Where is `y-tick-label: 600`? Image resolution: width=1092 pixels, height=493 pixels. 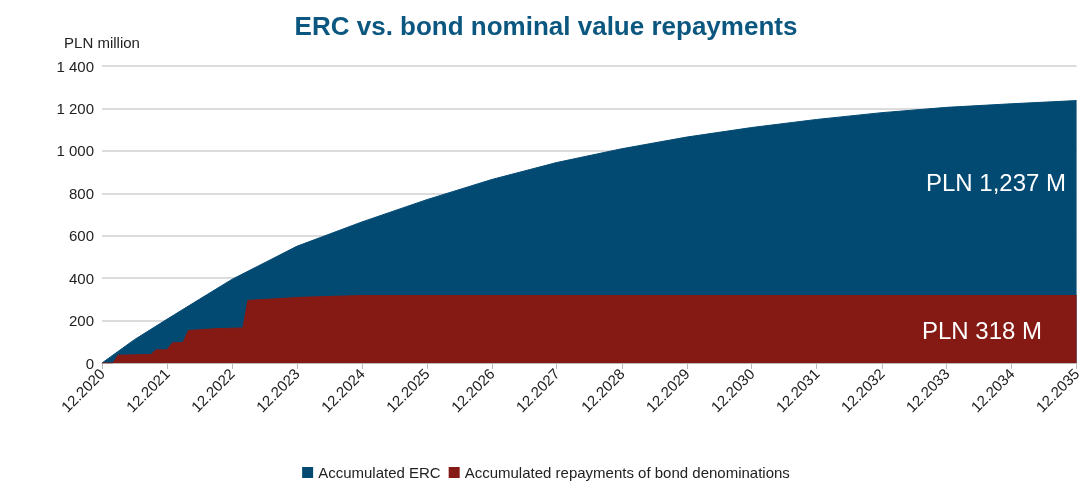
y-tick-label: 600 is located at coordinates (81, 236).